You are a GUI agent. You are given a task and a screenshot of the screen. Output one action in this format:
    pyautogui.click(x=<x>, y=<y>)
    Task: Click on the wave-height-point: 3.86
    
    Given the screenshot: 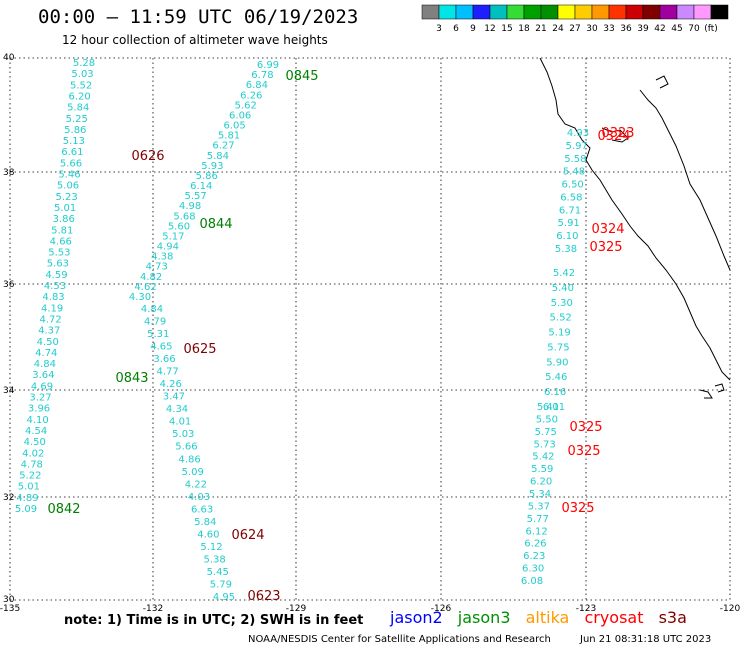 What is the action you would take?
    pyautogui.click(x=64, y=219)
    